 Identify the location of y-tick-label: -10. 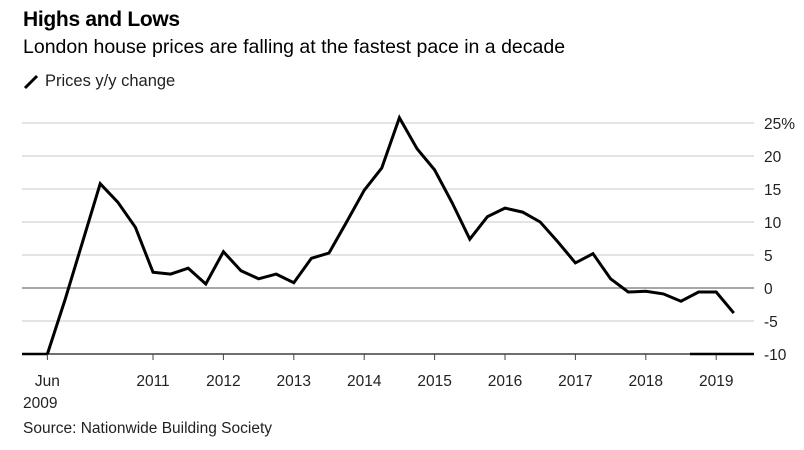
(775, 355).